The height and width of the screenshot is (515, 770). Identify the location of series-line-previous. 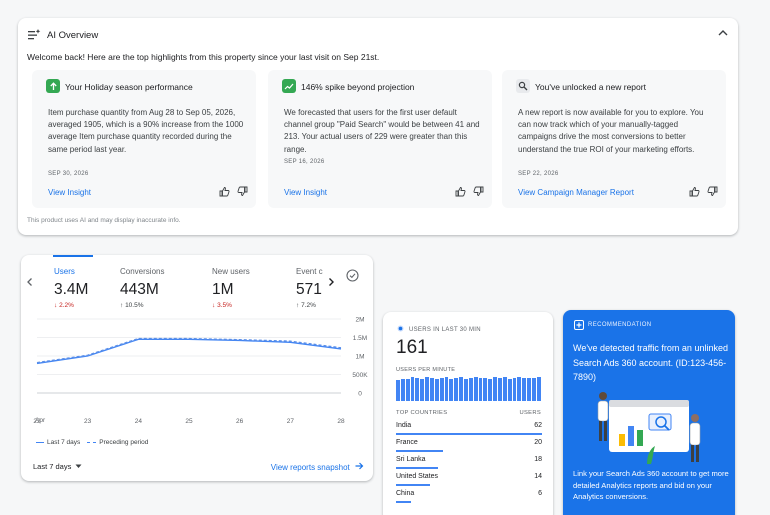
(189, 350).